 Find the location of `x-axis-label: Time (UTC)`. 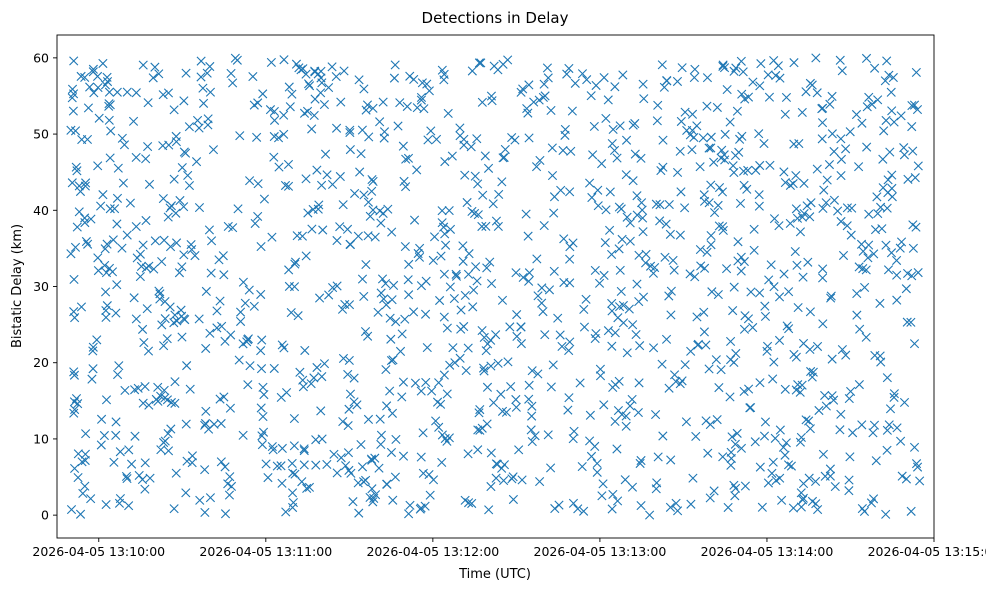

x-axis-label: Time (UTC) is located at coordinates (494, 574).